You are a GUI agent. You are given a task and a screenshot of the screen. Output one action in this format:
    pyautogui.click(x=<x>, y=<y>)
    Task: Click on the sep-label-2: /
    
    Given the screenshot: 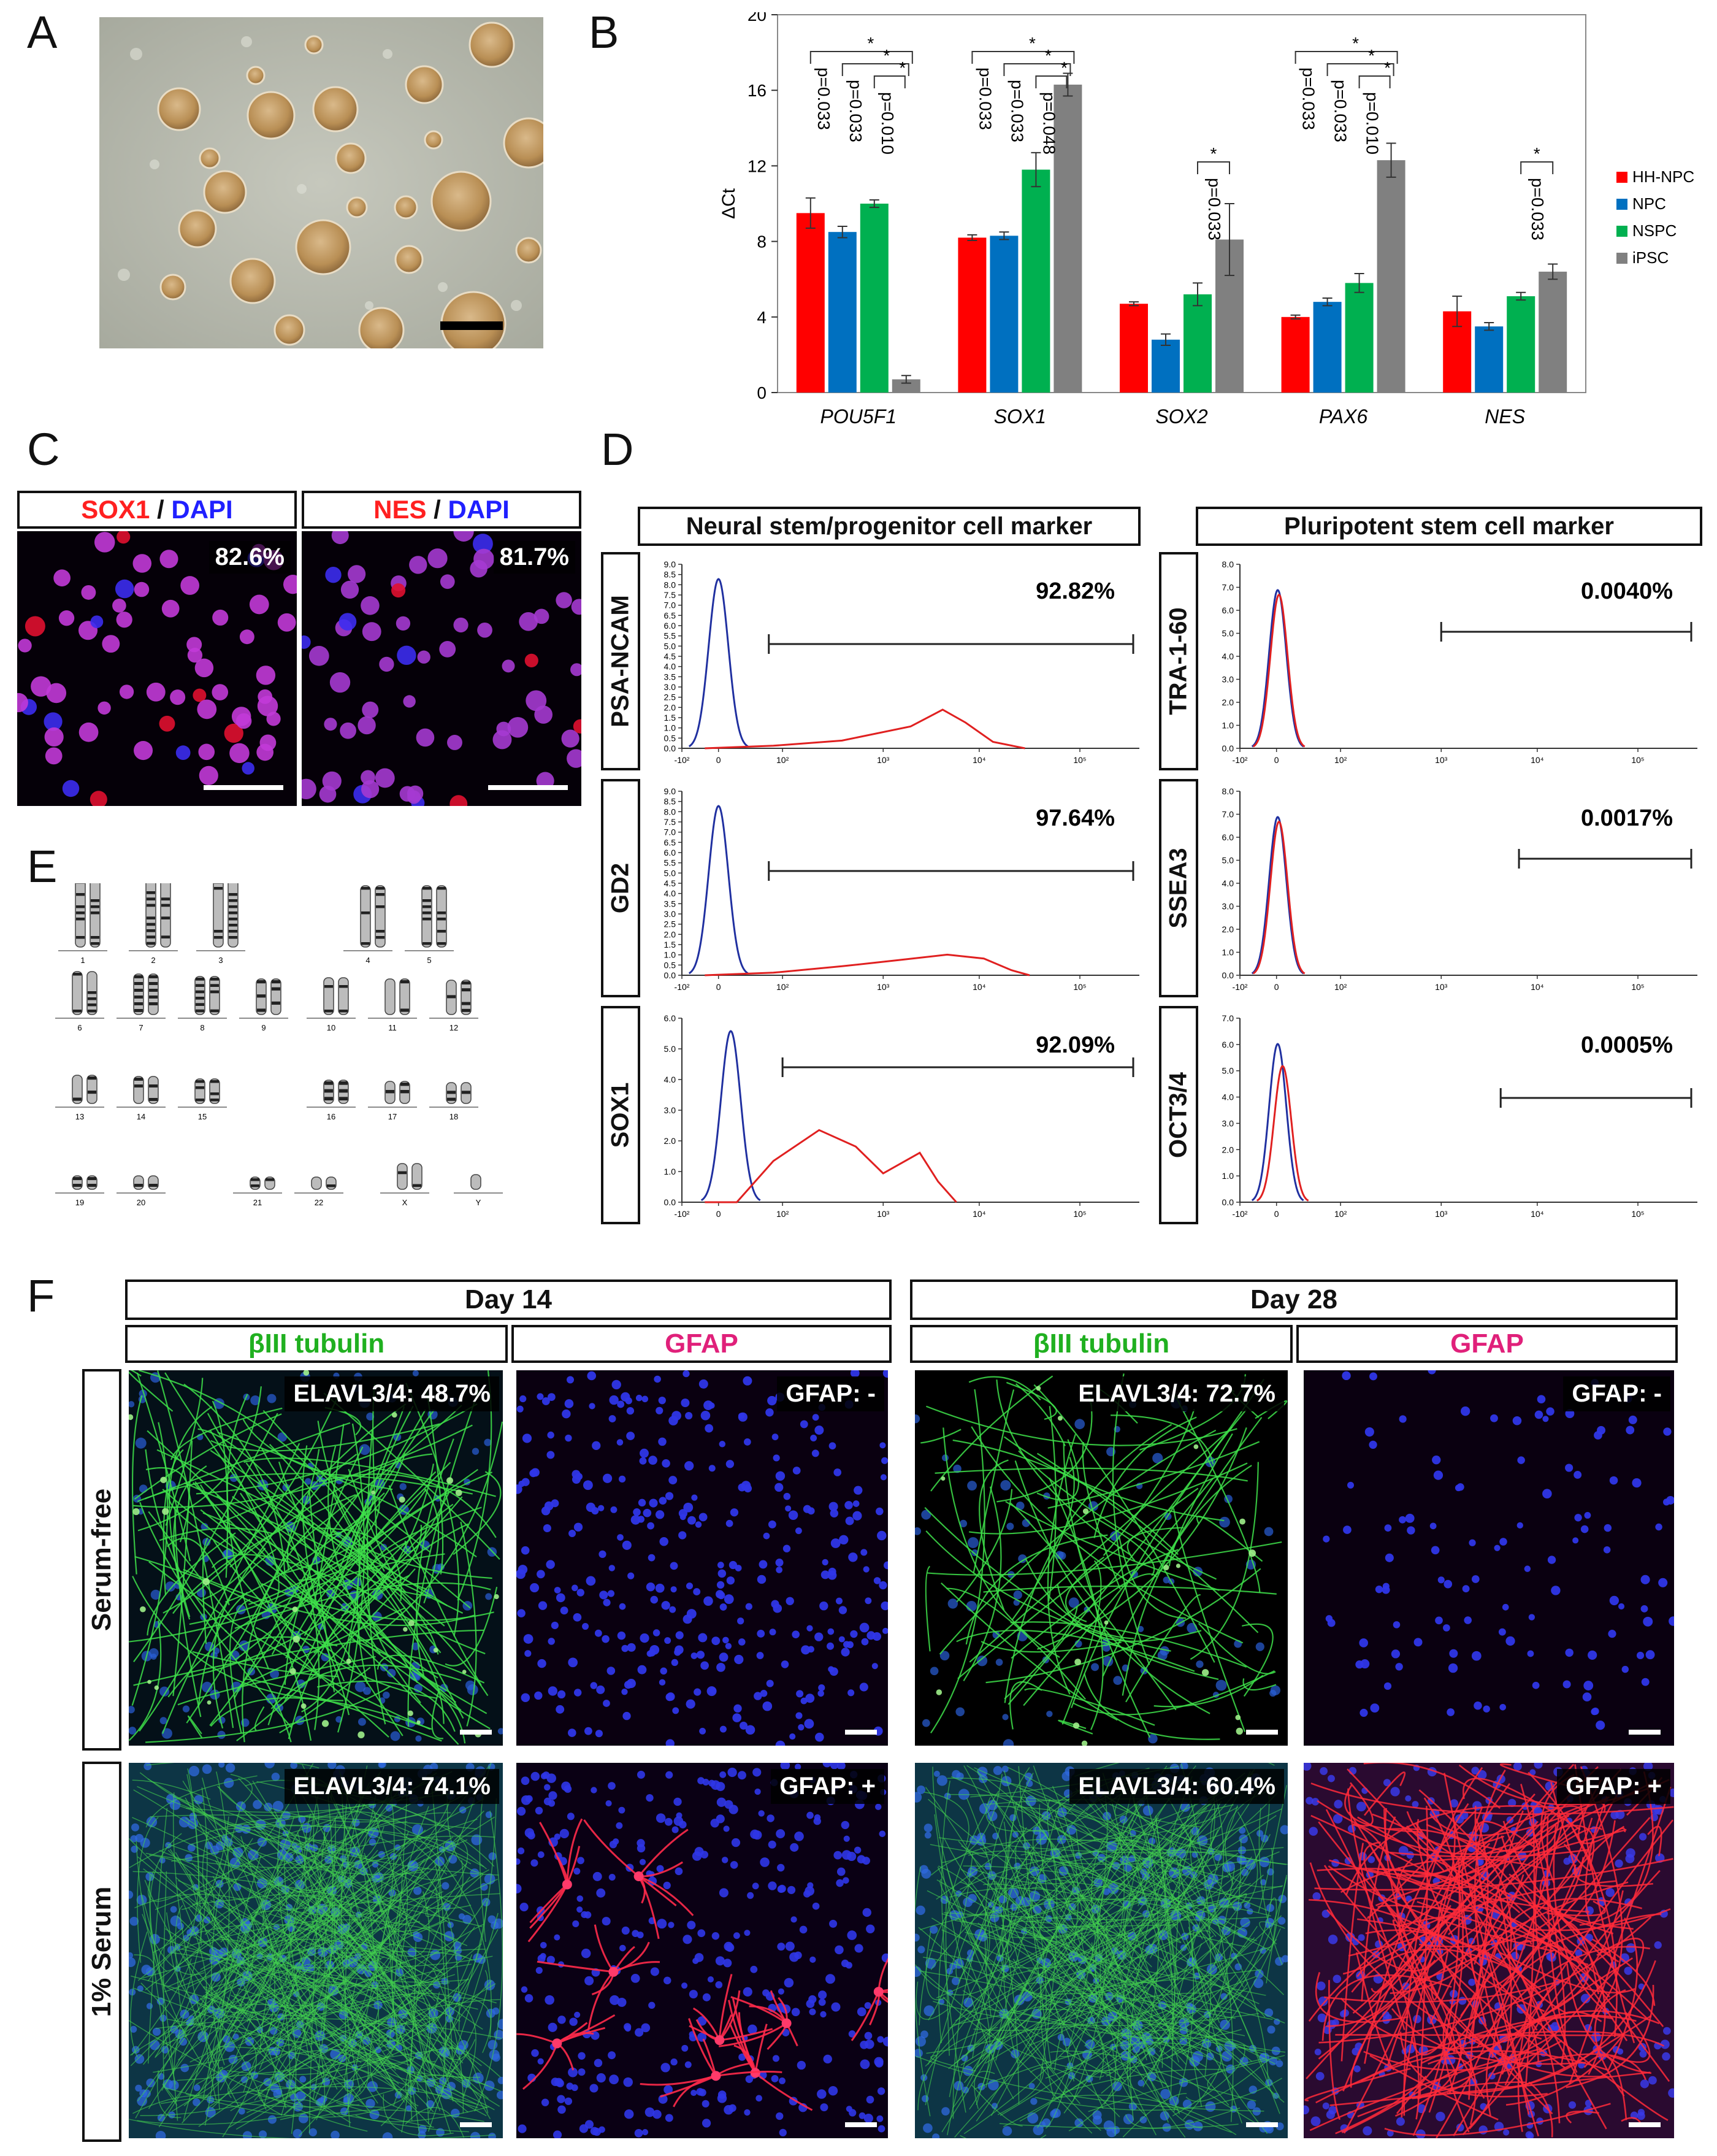 What is the action you would take?
    pyautogui.click(x=437, y=510)
    